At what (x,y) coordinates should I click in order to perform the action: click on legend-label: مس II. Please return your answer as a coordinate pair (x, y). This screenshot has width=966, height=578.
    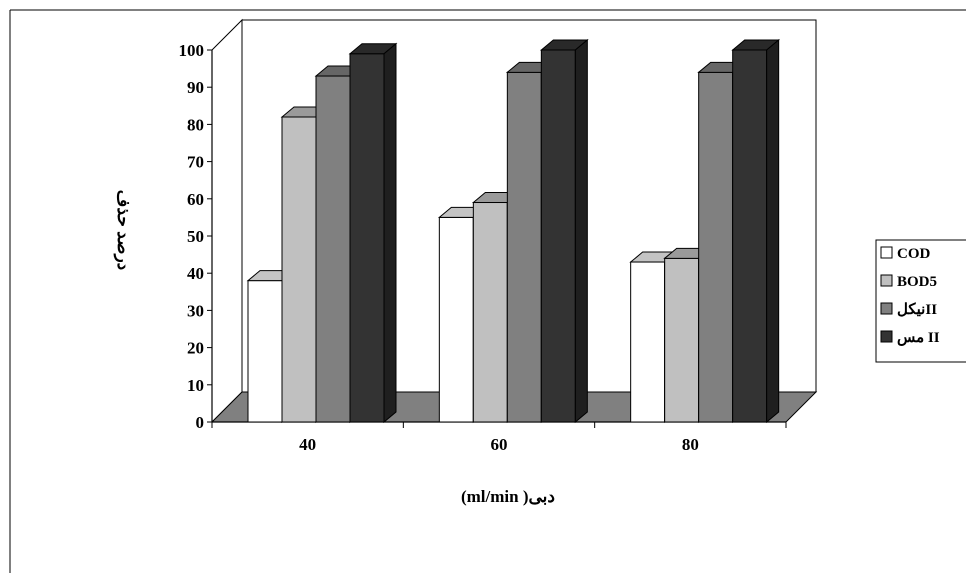
    Looking at the image, I should click on (918, 338).